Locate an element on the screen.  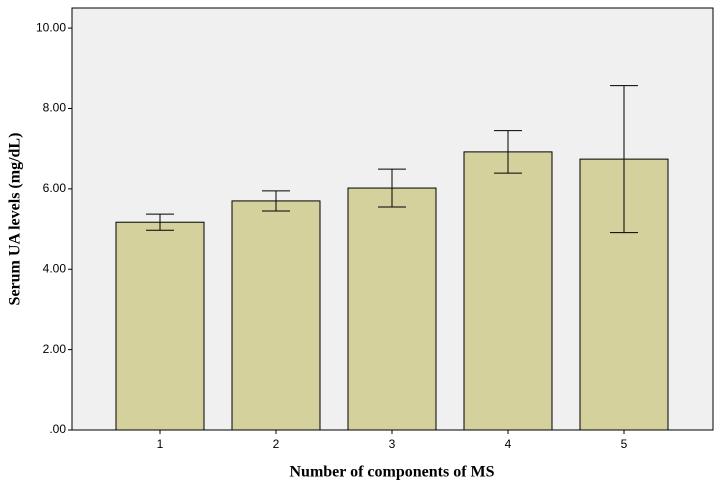
y-tick-label: .00 is located at coordinates (57, 429).